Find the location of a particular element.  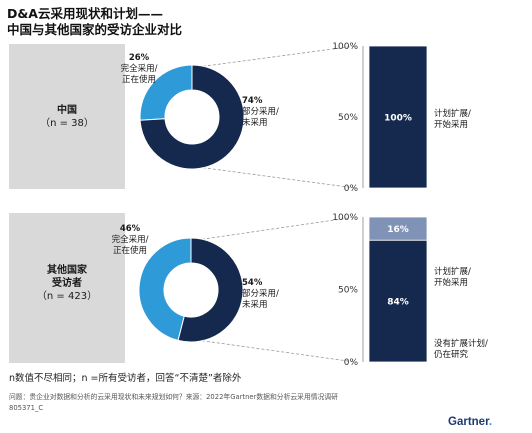

chart-title: D&A云采用现状和计划—— 中国与其他国家的受访企业对比 is located at coordinates (94, 22).